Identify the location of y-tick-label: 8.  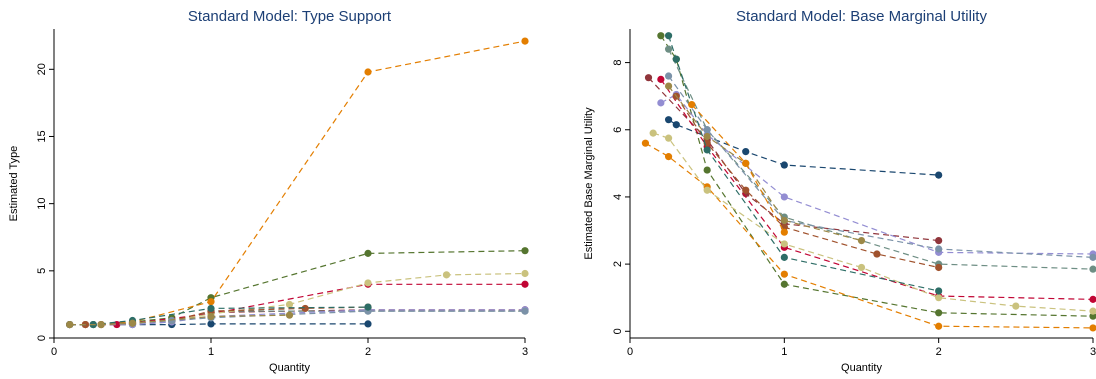
(618, 63).